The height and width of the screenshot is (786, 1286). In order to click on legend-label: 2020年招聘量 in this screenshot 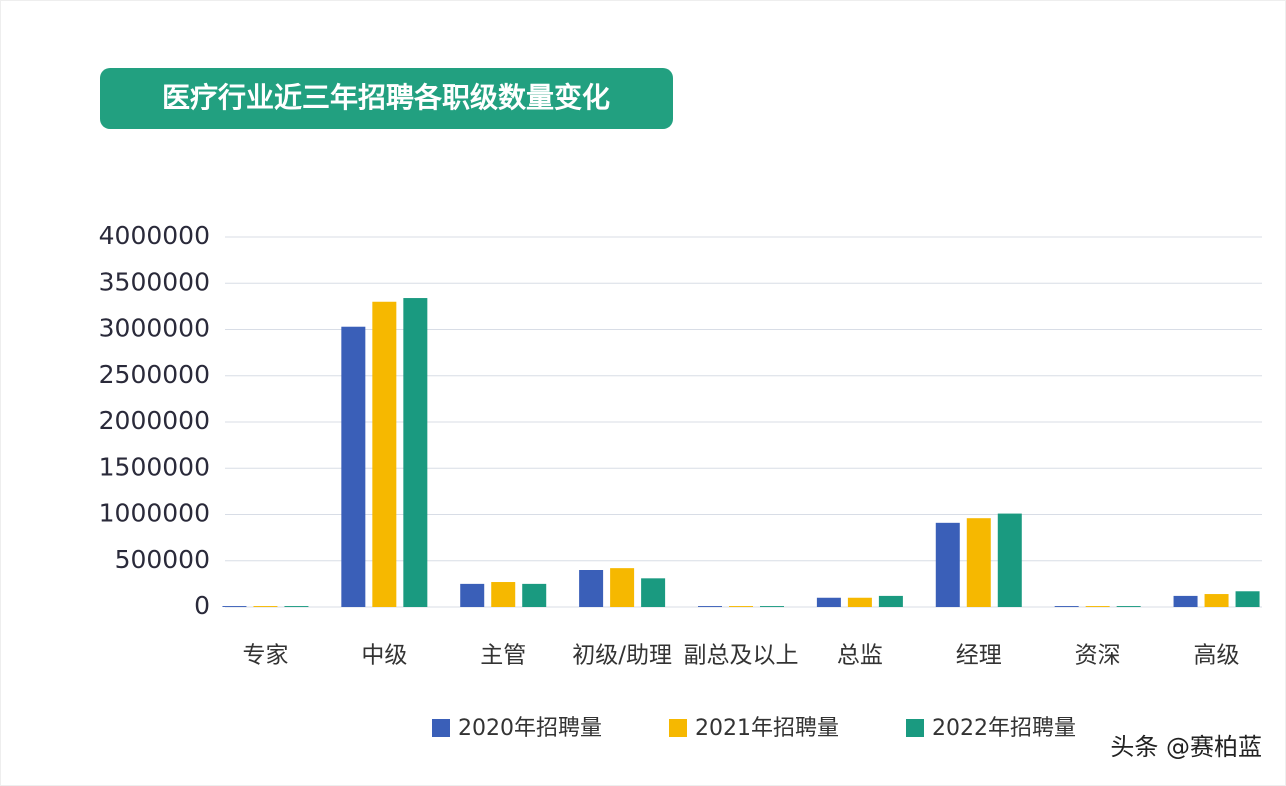, I will do `click(530, 728)`.